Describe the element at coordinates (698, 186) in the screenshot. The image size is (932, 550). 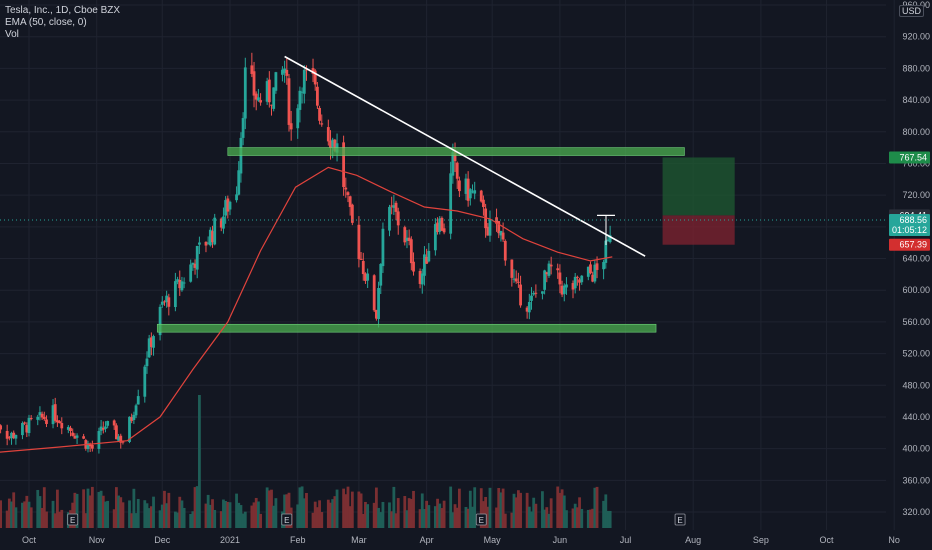
I see `position-target-zone` at that location.